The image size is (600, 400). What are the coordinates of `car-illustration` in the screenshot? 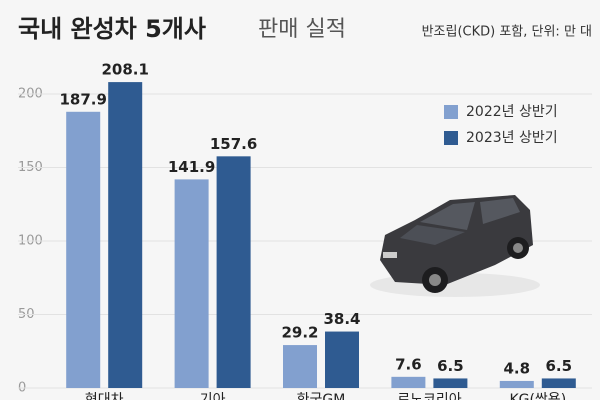 It's located at (455, 246).